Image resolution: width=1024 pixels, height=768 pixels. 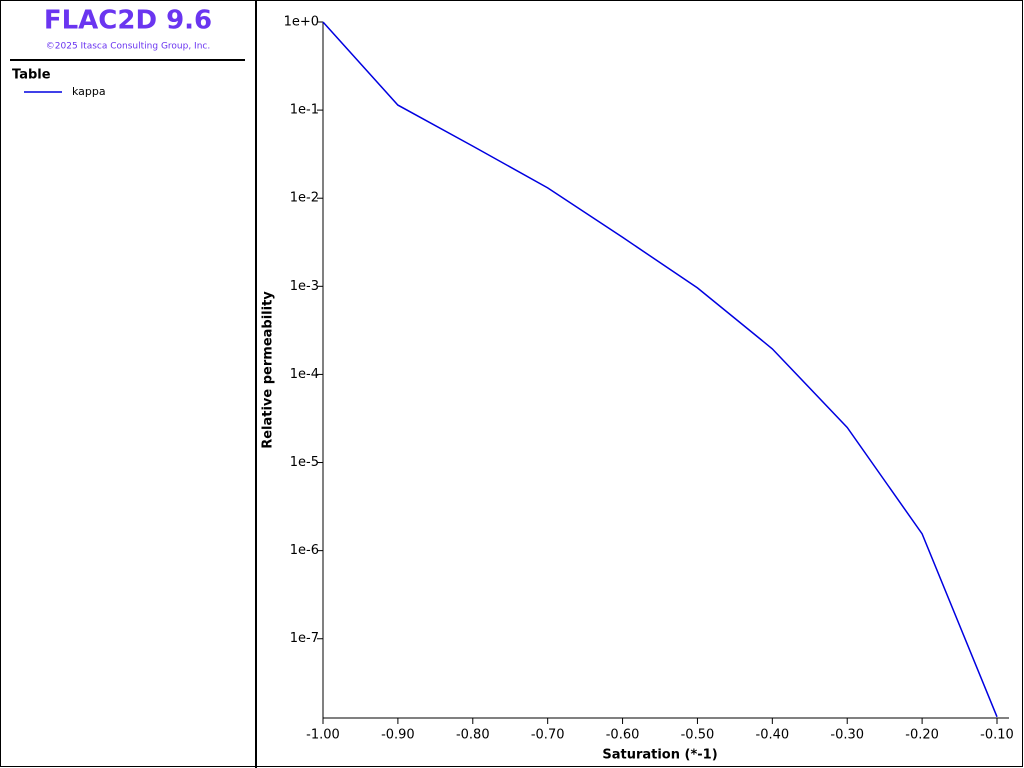 What do you see at coordinates (304, 110) in the screenshot?
I see `y-tick-label: 1e-1` at bounding box center [304, 110].